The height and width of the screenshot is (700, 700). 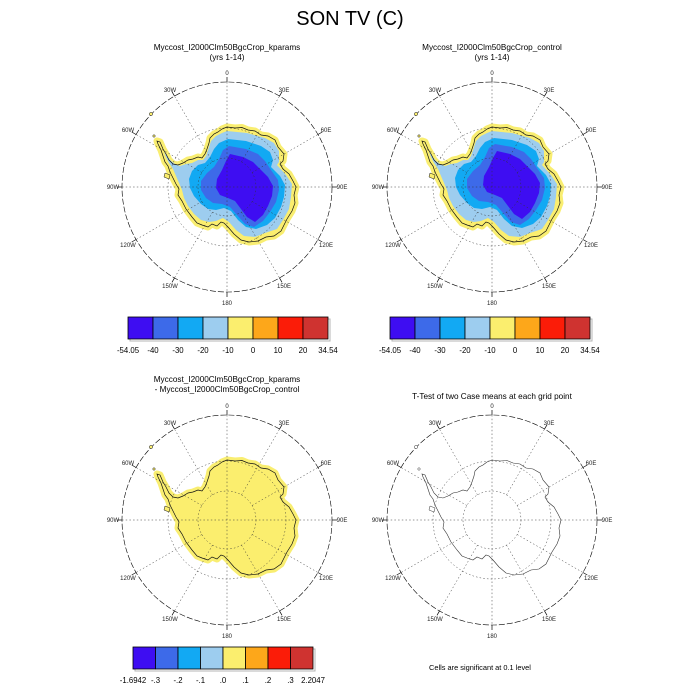 What do you see at coordinates (227, 379) in the screenshot?
I see `panel-diff-title-line1: Myccost_I2000Clm50BgcCrop_kparams` at bounding box center [227, 379].